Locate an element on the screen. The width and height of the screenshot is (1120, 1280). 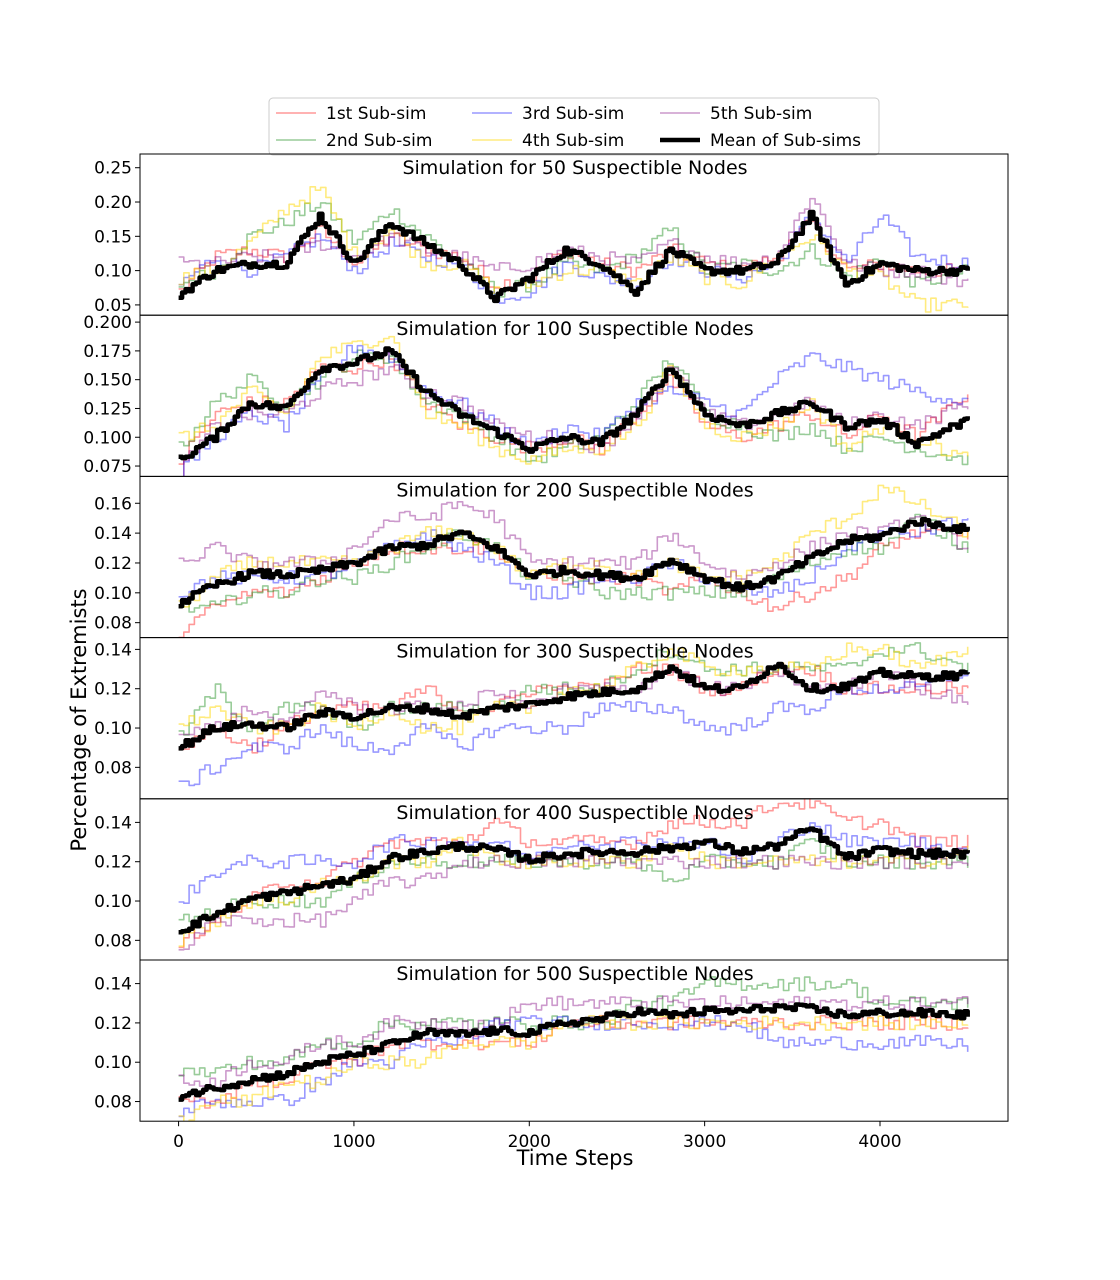
x-tick-label: 2000 is located at coordinates (529, 1142).